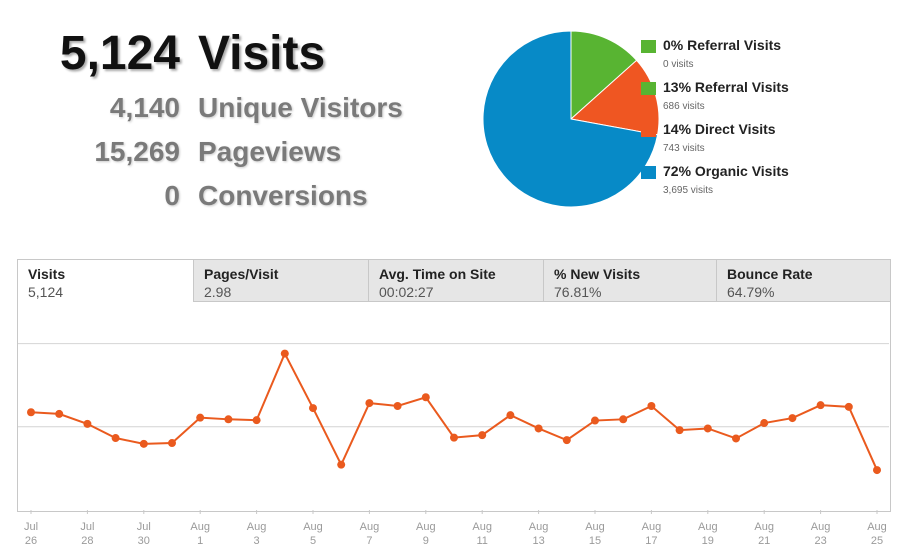 Image resolution: width=901 pixels, height=554 pixels. I want to click on conversions-value: 0, so click(172, 195).